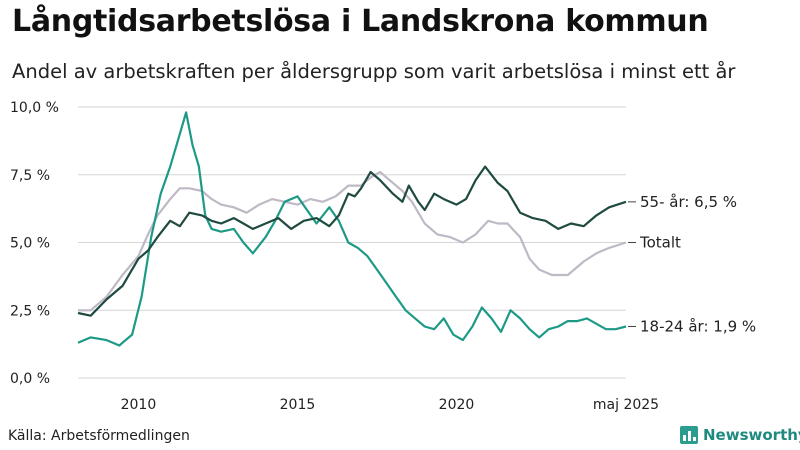 The height and width of the screenshot is (450, 800). Describe the element at coordinates (30, 244) in the screenshot. I see `y-tick-label: 5,0 %` at that location.